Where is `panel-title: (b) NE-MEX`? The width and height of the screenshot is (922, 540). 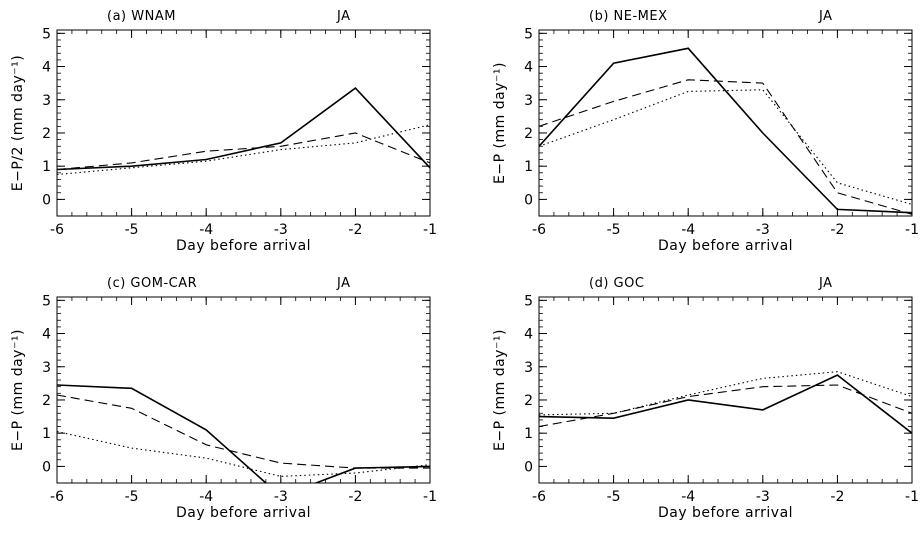 panel-title: (b) NE-MEX is located at coordinates (628, 16).